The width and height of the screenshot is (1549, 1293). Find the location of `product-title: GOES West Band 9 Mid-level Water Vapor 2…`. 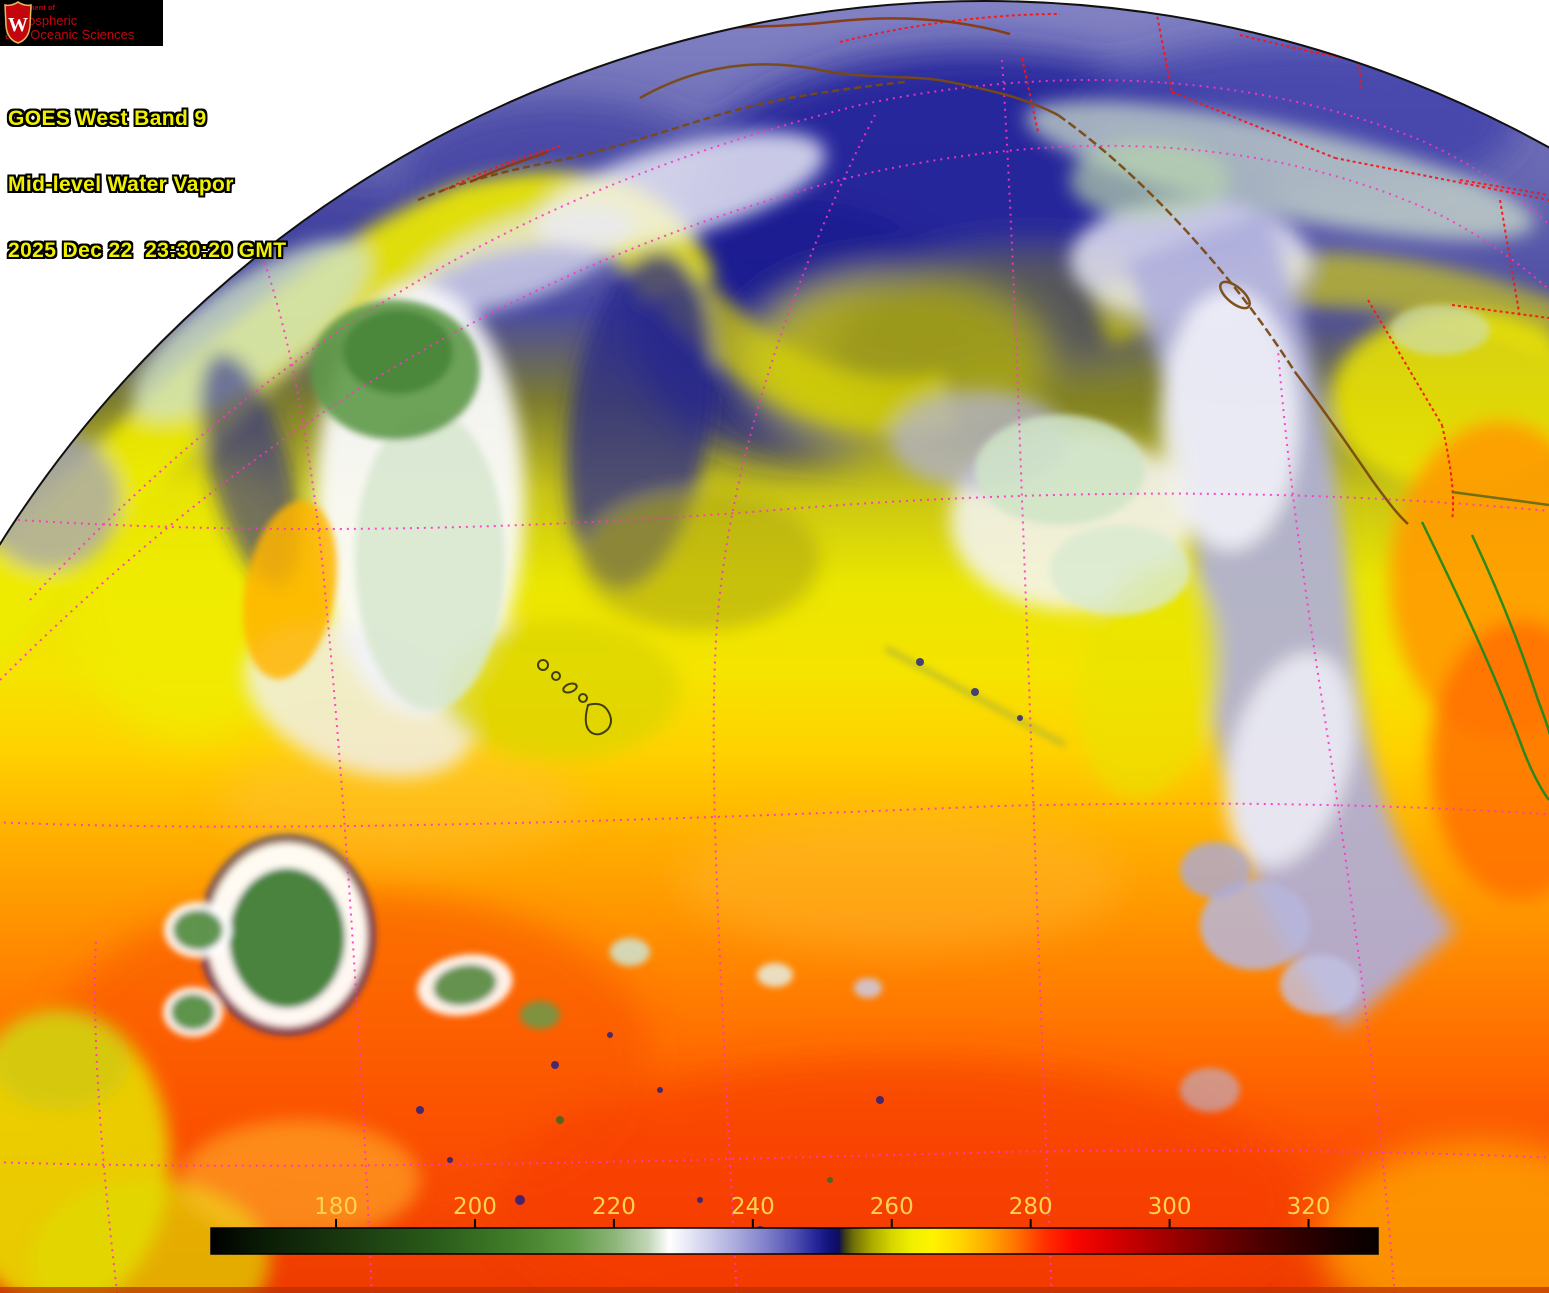

product-title: GOES West Band 9 Mid-level Water Vapor 2… is located at coordinates (147, 185).